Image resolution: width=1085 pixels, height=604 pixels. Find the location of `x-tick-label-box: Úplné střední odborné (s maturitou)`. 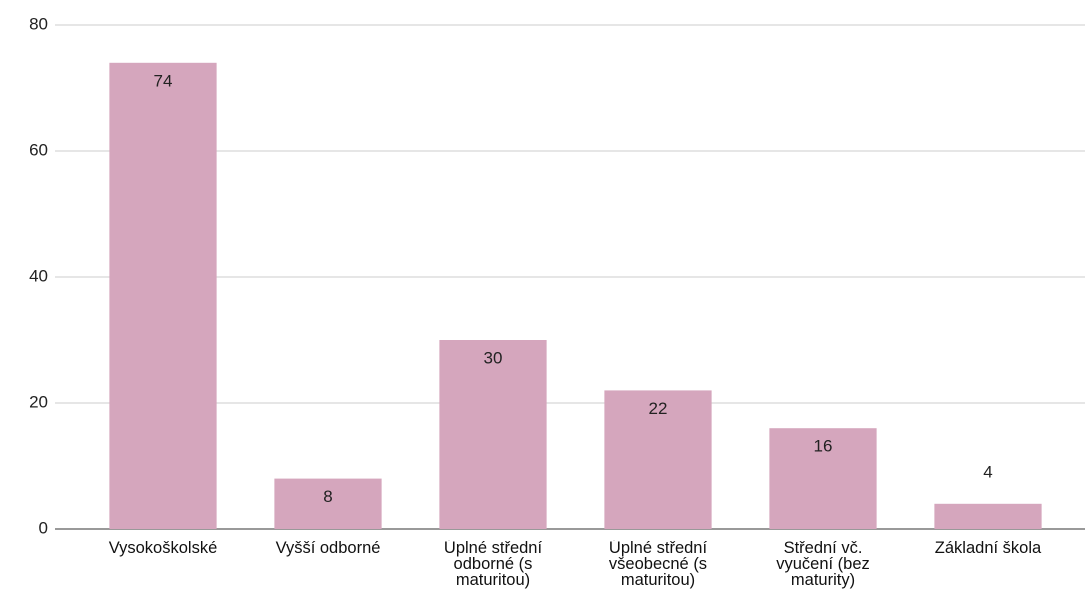

x-tick-label-box: Úplné střední odborné (s maturitou) is located at coordinates (493, 564).